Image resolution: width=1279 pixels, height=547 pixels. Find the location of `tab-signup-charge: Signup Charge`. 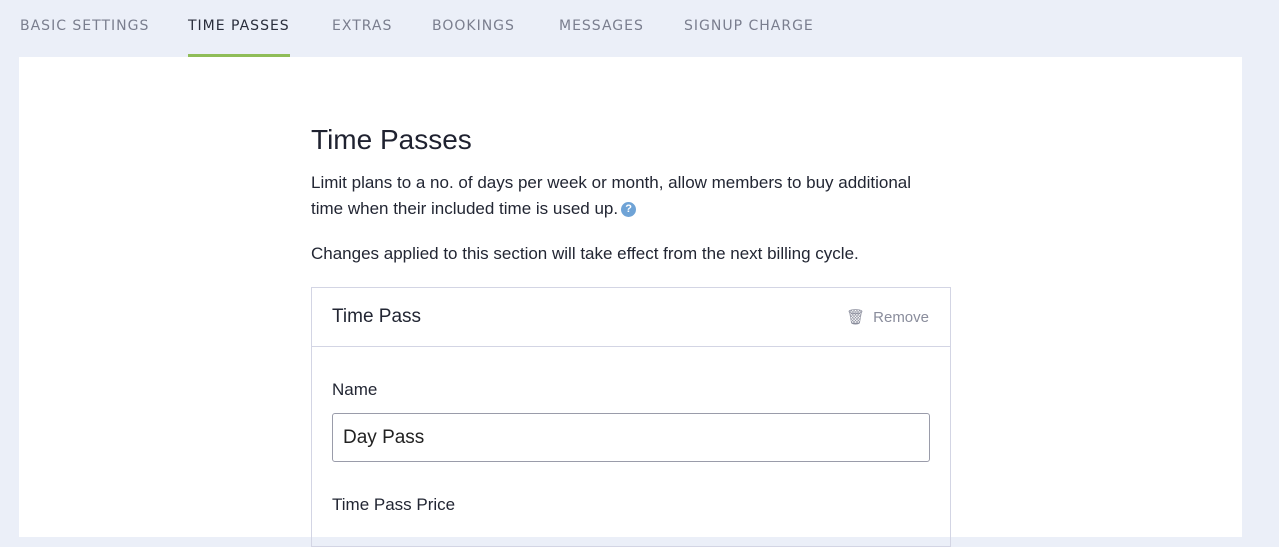

tab-signup-charge: Signup Charge is located at coordinates (749, 26).